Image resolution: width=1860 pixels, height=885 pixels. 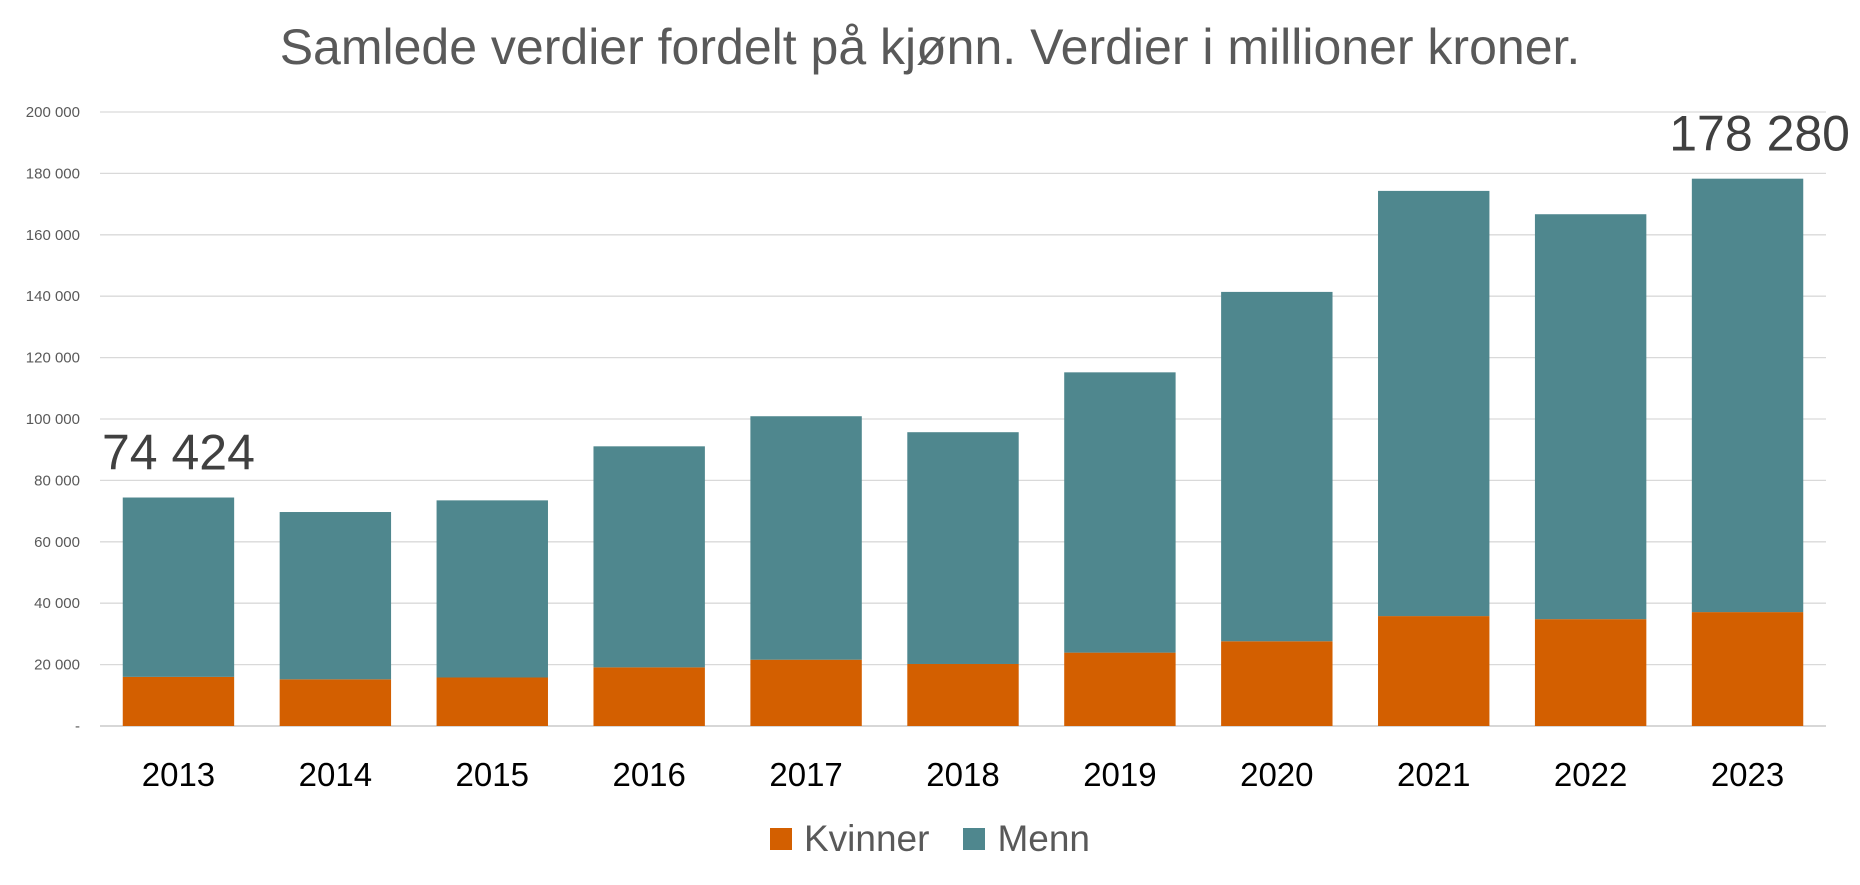 I want to click on bar-kvinner-2023, so click(x=1747, y=669).